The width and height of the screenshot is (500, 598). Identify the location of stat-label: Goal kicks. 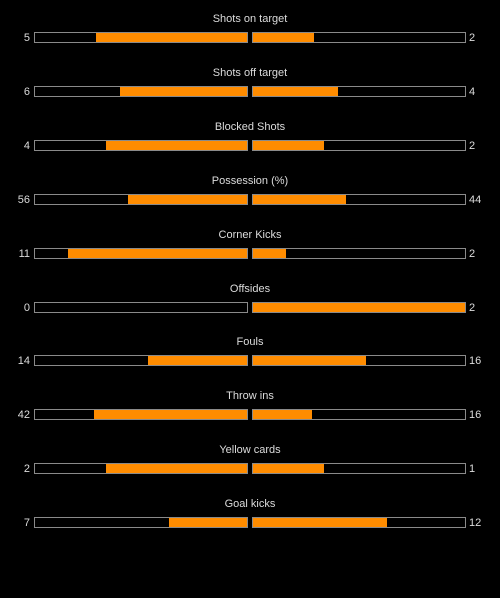
(250, 504).